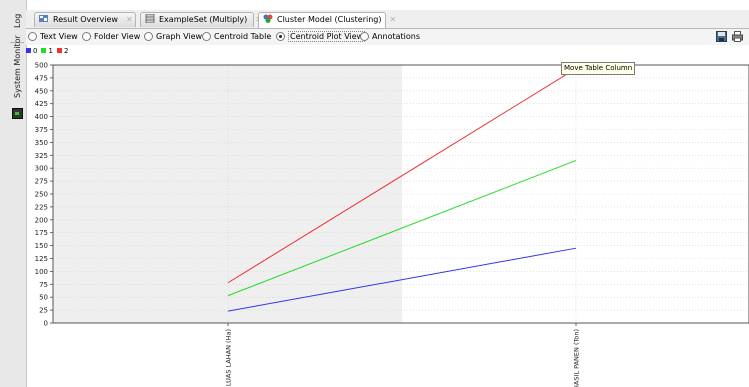  What do you see at coordinates (41, 246) in the screenshot?
I see `y-tick-label: 150` at bounding box center [41, 246].